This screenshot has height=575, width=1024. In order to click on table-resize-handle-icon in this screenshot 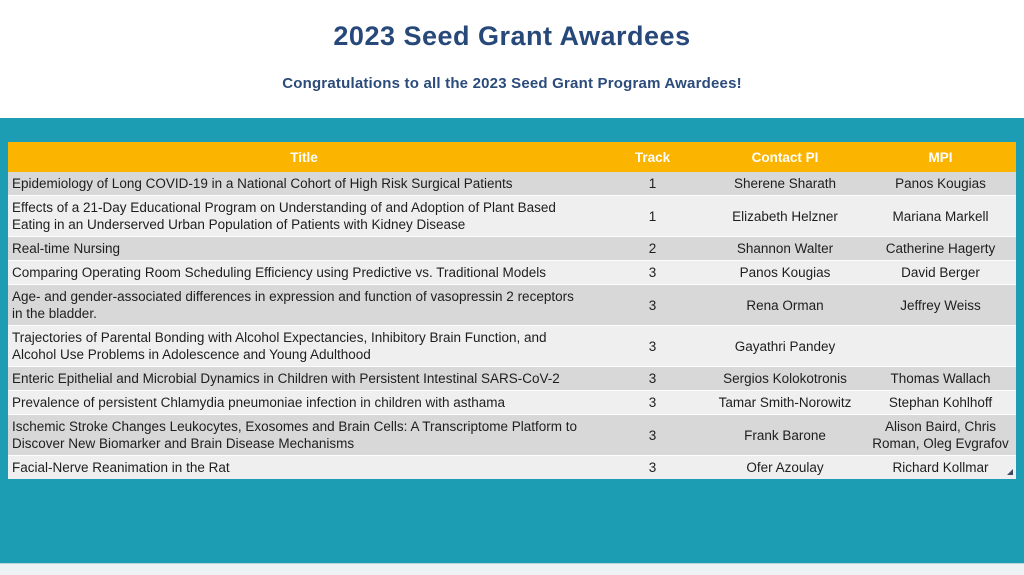, I will do `click(1010, 472)`.